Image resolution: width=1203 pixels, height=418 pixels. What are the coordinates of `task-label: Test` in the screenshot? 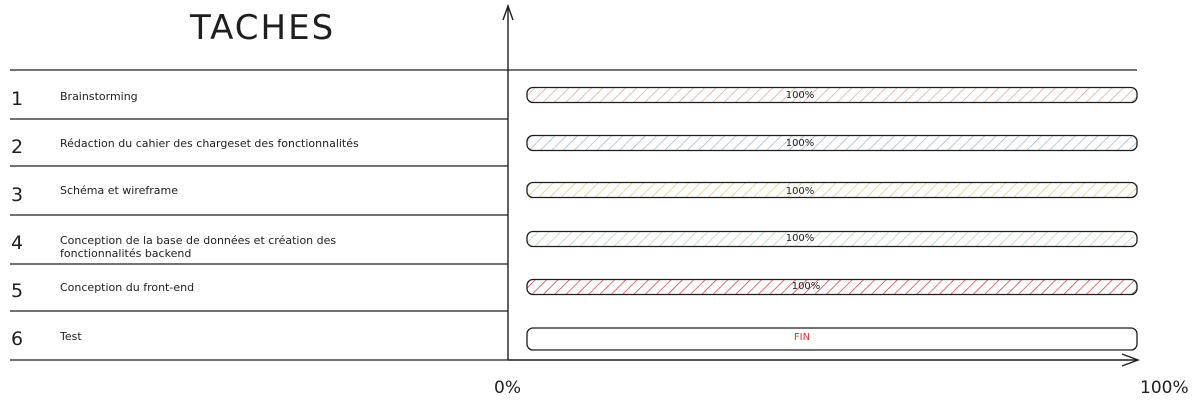 It's located at (71, 336).